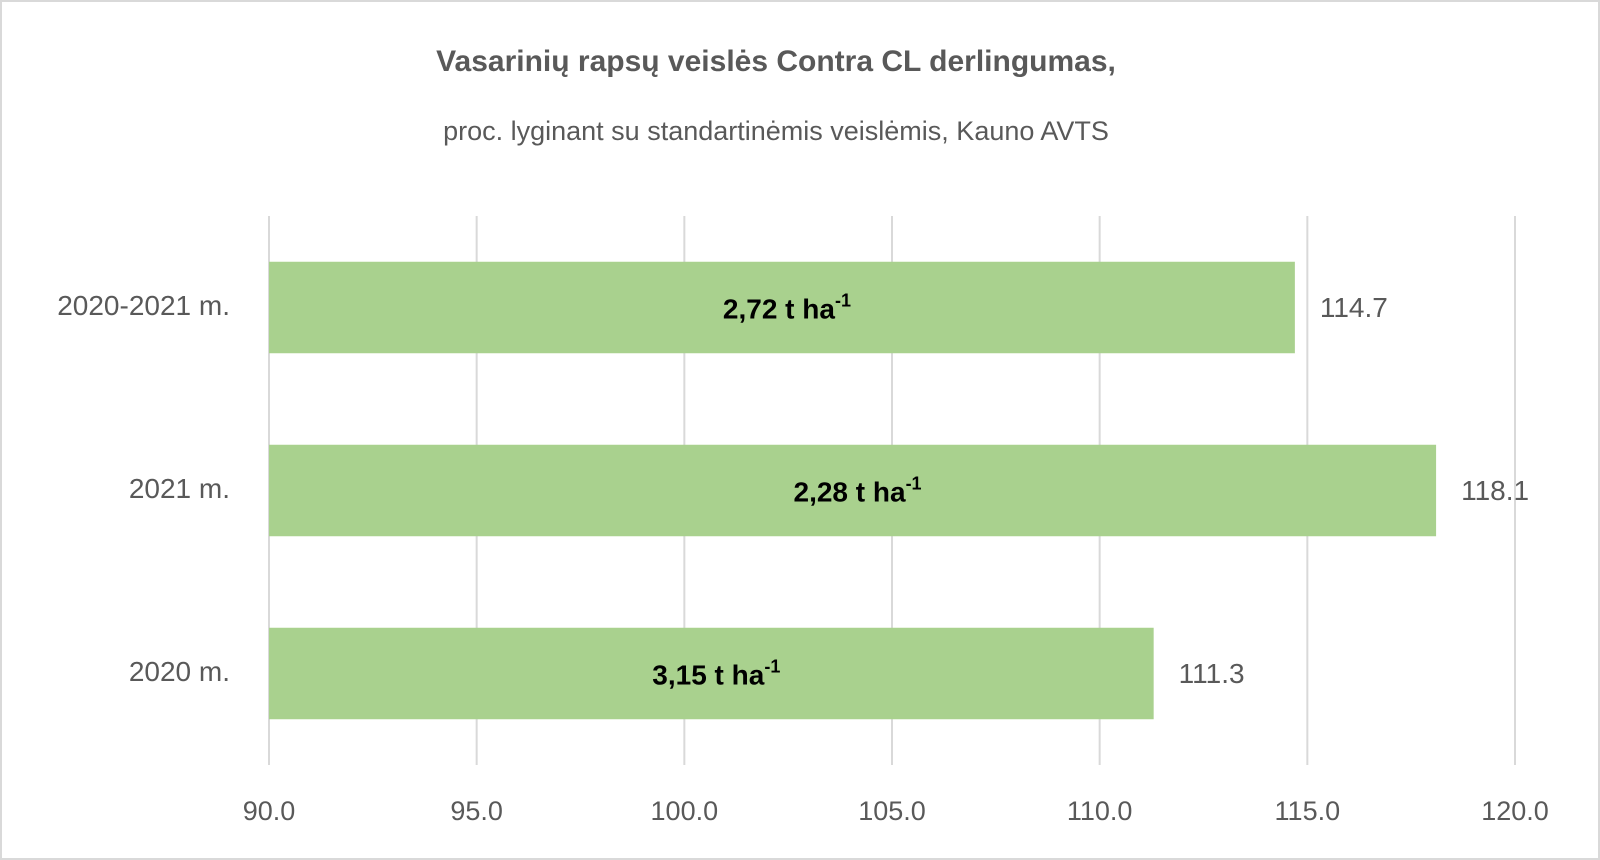 This screenshot has width=1600, height=860. What do you see at coordinates (1515, 811) in the screenshot?
I see `x-tick-label: 120.0` at bounding box center [1515, 811].